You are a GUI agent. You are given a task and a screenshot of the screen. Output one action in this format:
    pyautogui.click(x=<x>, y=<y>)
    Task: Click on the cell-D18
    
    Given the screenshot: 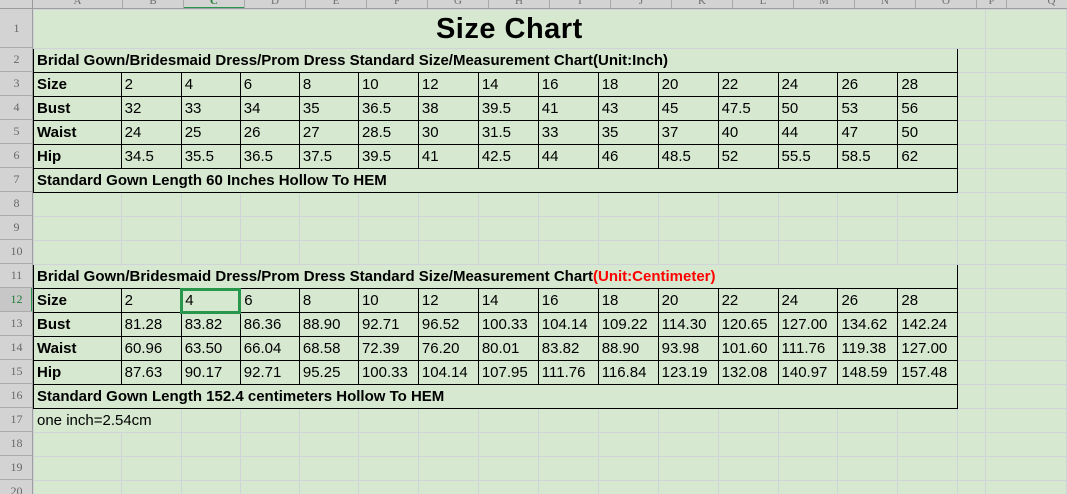 What is the action you would take?
    pyautogui.click(x=269, y=444)
    